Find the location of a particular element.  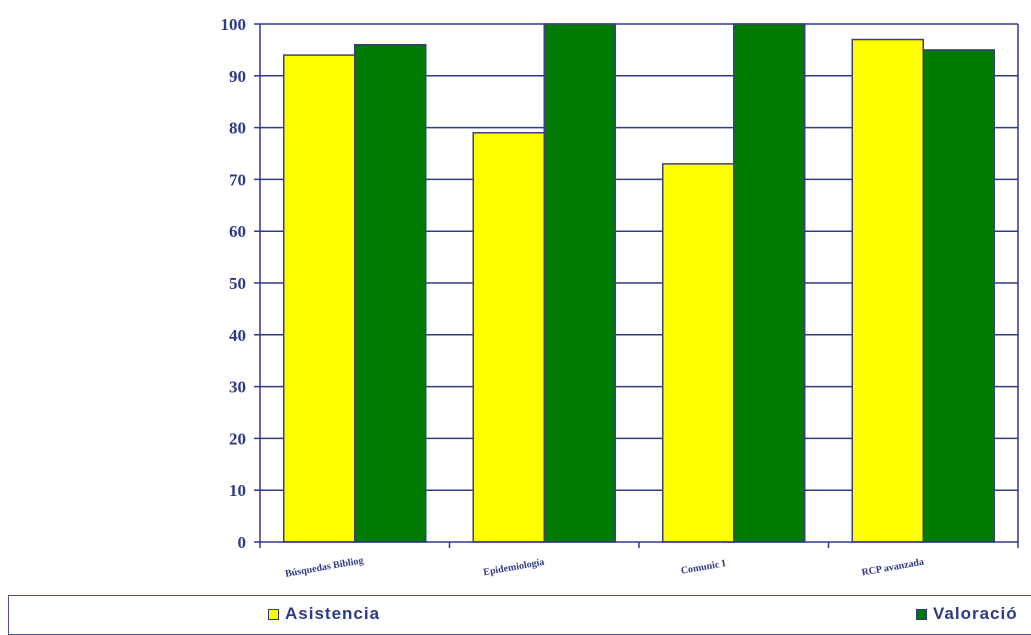

x-tick-label: RCP avanzada is located at coordinates (893, 568).